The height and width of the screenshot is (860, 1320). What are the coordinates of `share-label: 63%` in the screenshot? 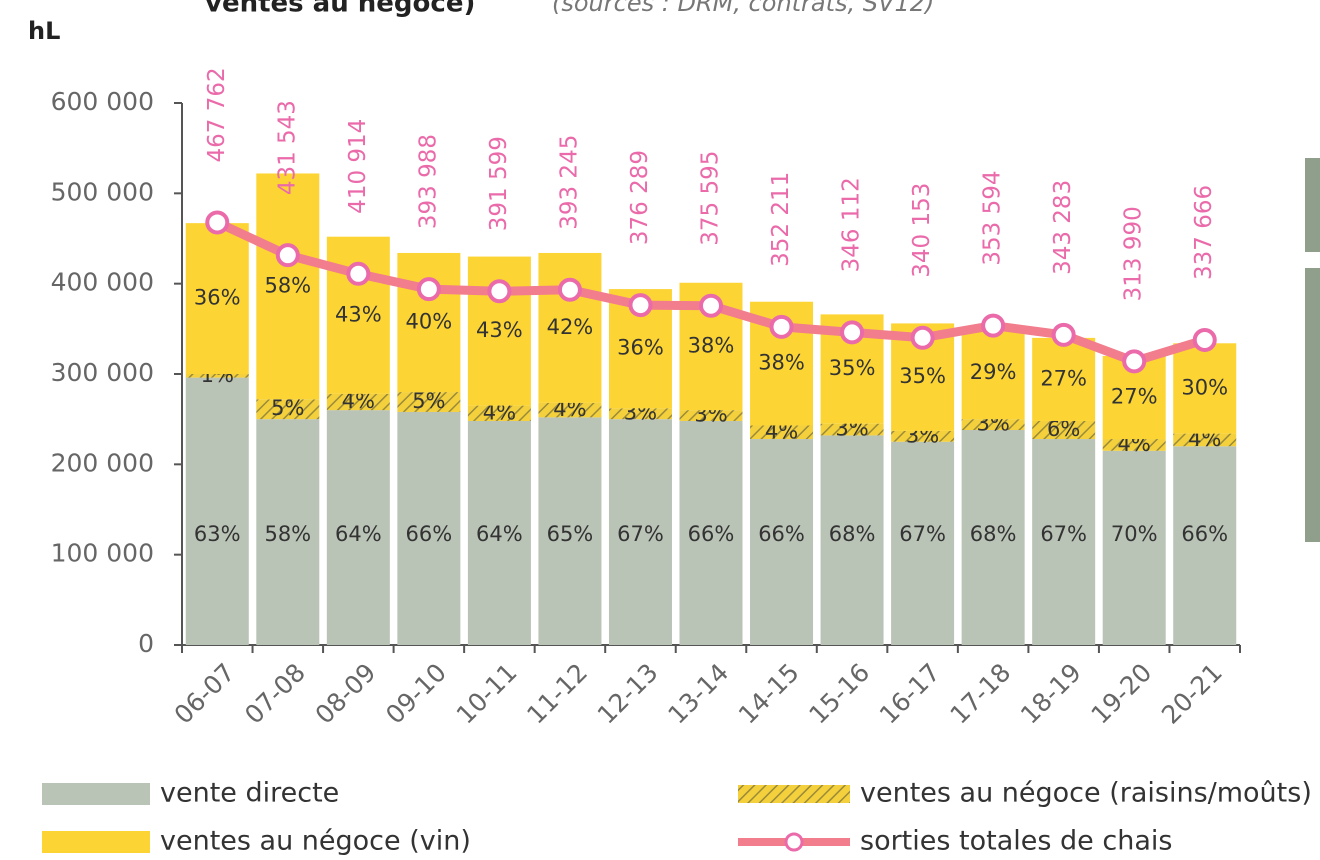 It's located at (217, 534).